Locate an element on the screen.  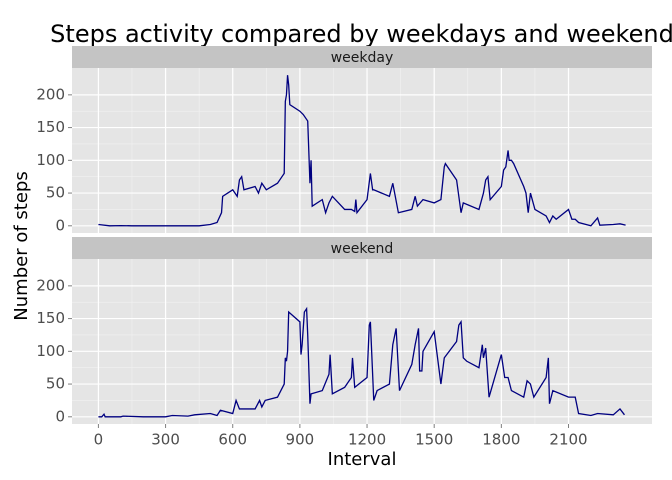
x-axis-label: Interval is located at coordinates (362, 459).